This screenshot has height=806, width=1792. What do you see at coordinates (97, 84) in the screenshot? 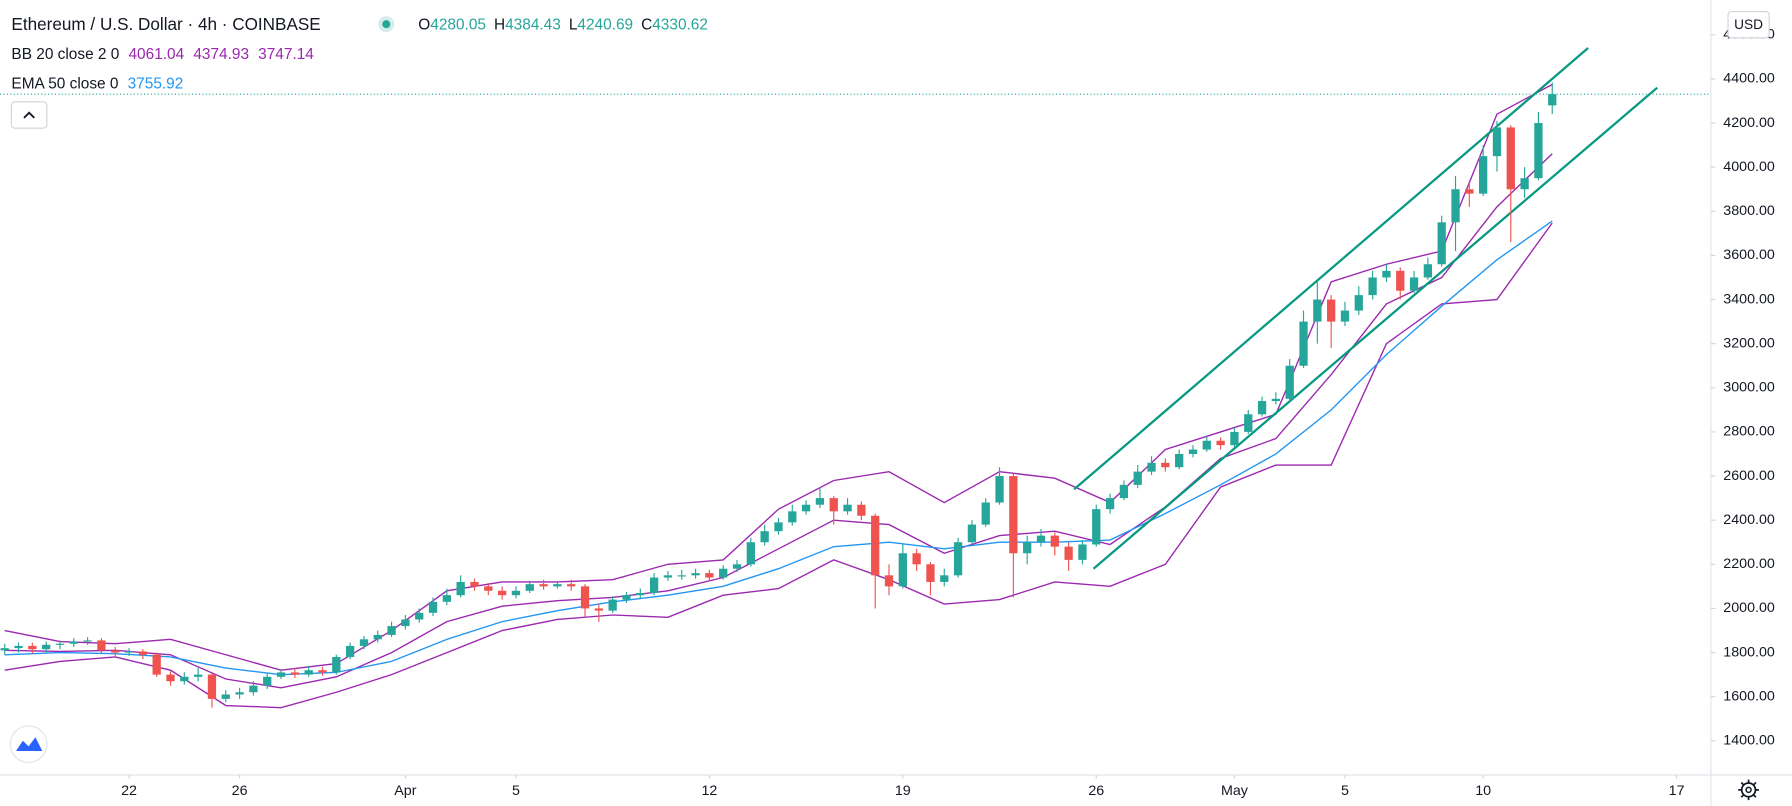
I see `ema-legend: EMA 50 close 0 3755.92` at bounding box center [97, 84].